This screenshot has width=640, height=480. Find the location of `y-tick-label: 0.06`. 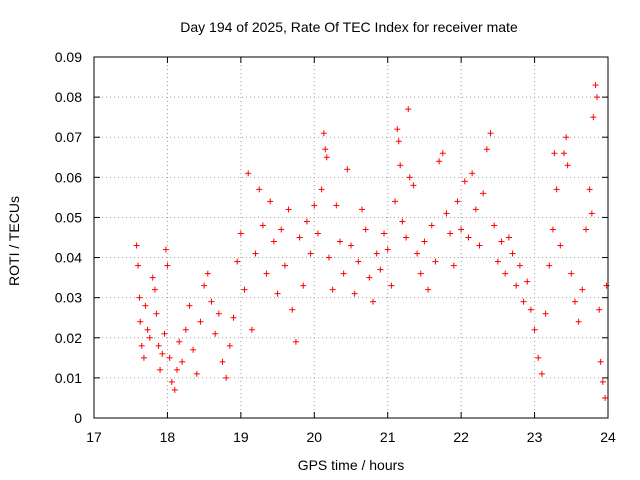

y-tick-label: 0.06 is located at coordinates (68, 177).